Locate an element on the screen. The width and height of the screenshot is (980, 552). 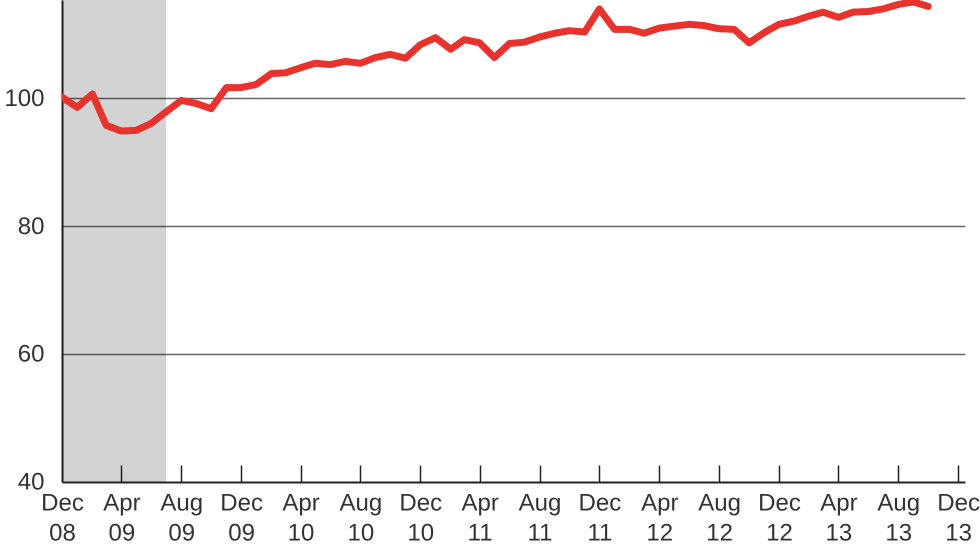
y-tick-label: 100 is located at coordinates (24, 98).